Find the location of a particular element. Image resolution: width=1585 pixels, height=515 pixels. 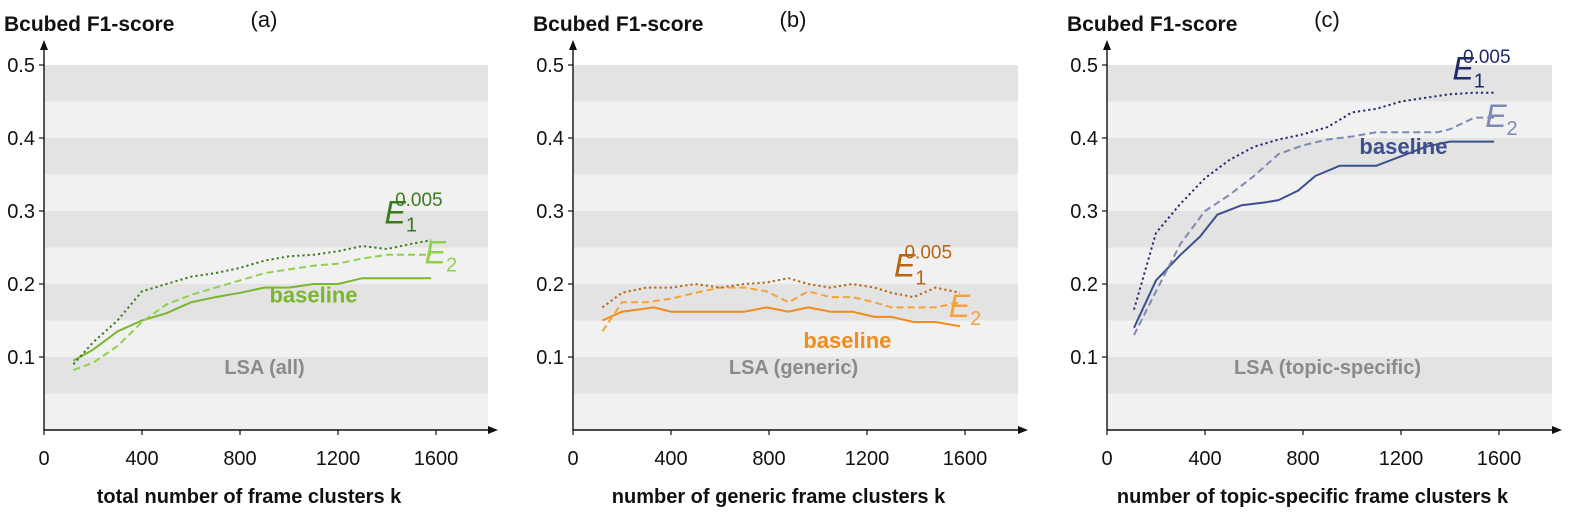

panel-label: (b) is located at coordinates (793, 19).